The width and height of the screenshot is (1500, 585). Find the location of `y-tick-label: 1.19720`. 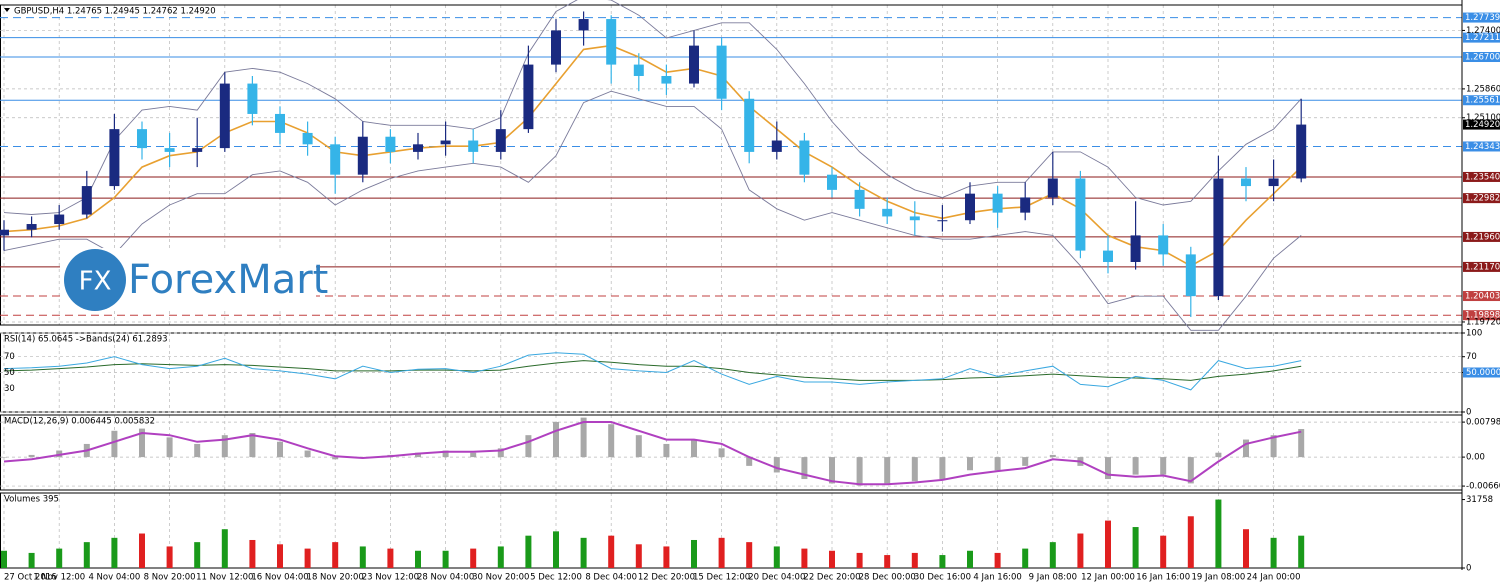

y-tick-label: 1.19720 is located at coordinates (1483, 322).